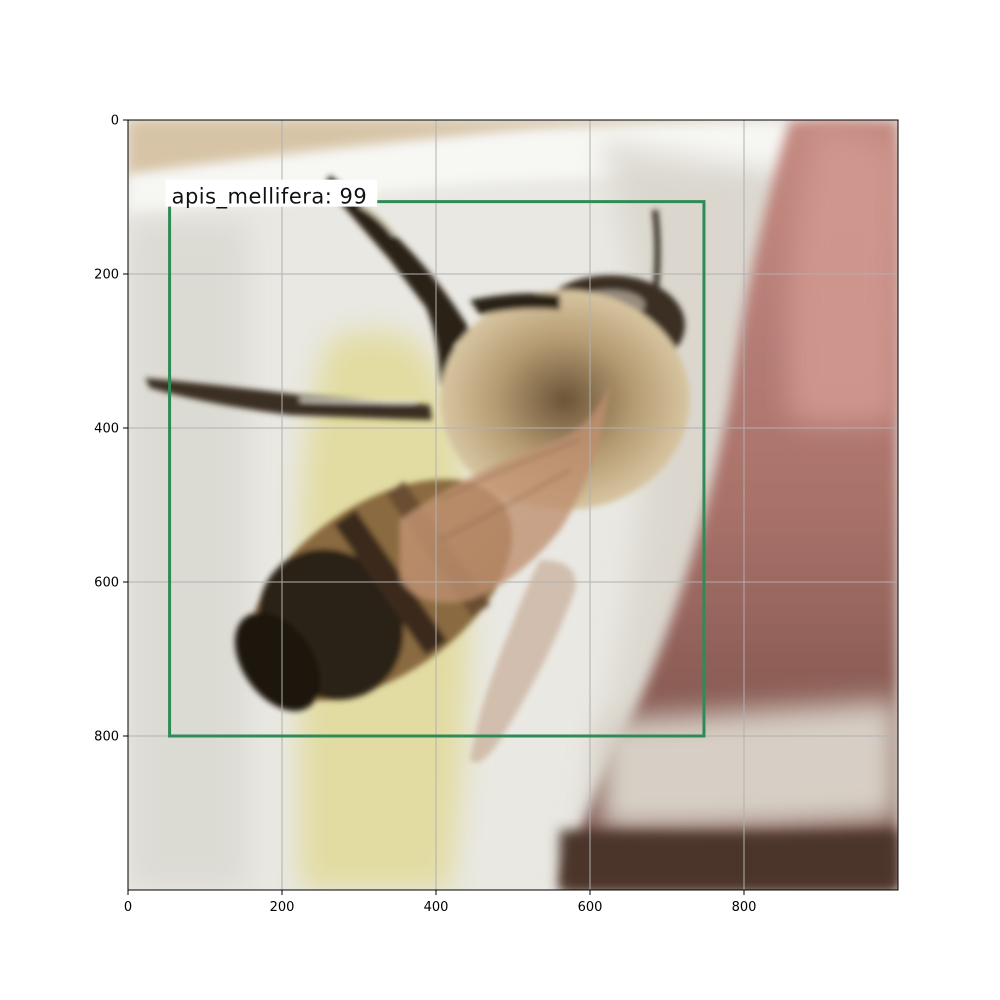 This screenshot has height=1000, width=1000. Describe the element at coordinates (744, 907) in the screenshot. I see `x-tick-label: 800` at that location.